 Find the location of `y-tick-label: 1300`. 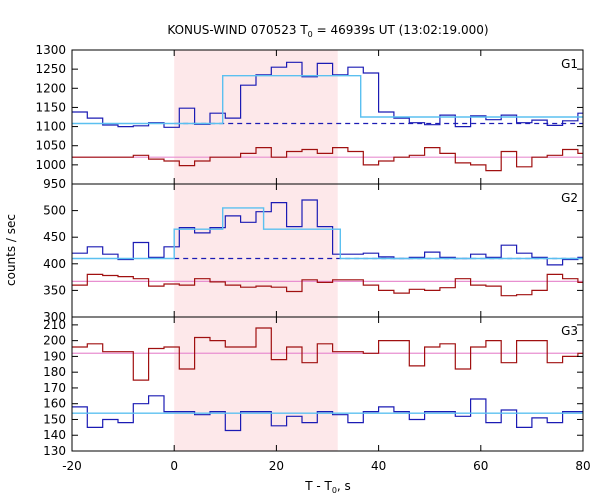

y-tick-label: 1300 is located at coordinates (50, 50).